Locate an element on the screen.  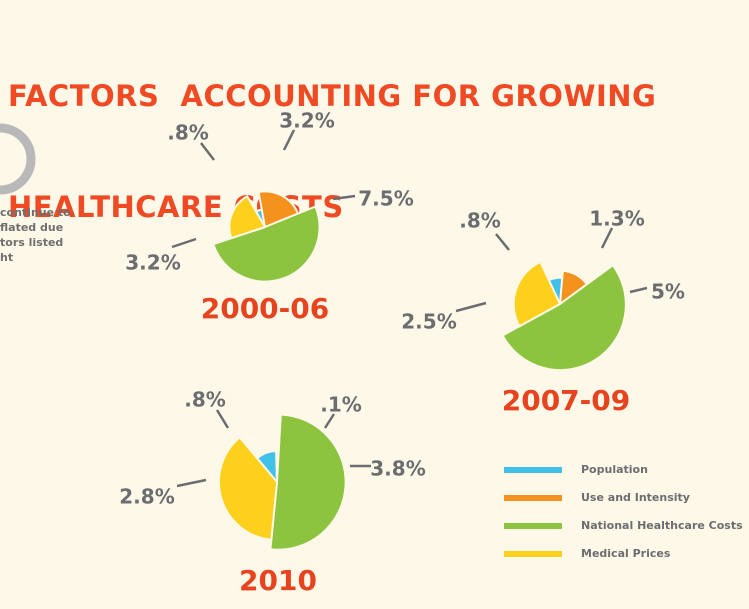
data-label: .1% is located at coordinates (341, 405).